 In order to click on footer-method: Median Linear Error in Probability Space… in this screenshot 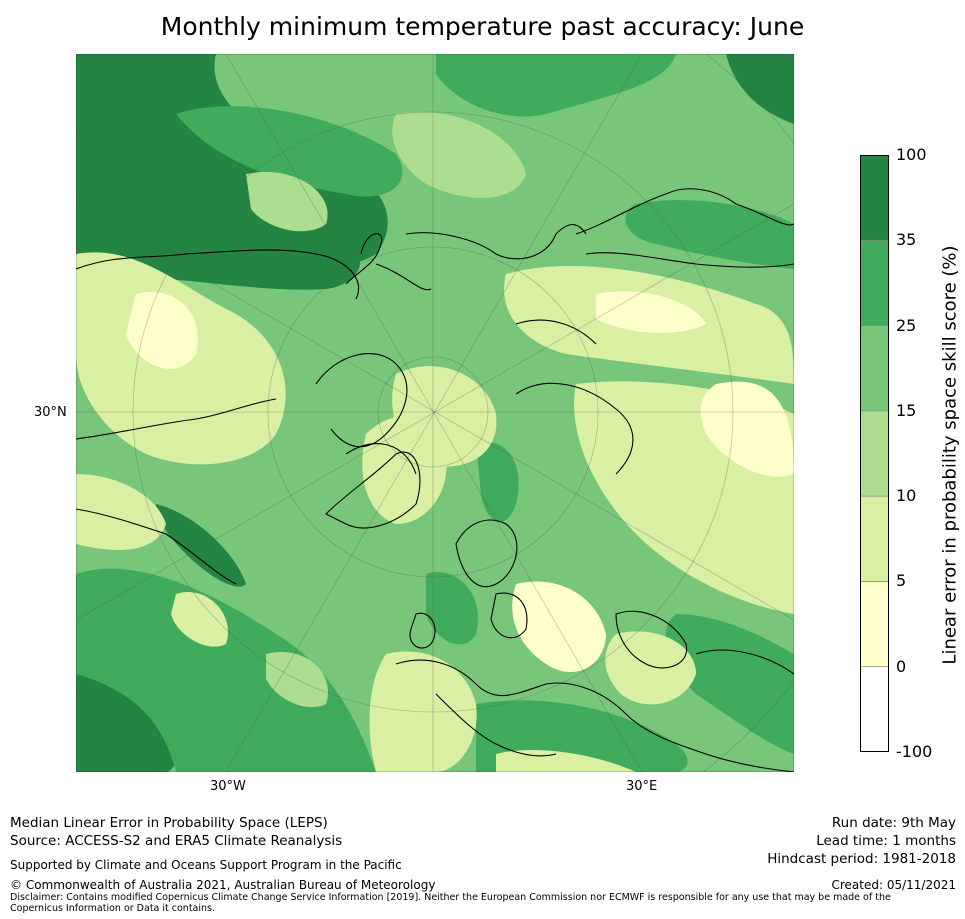, I will do `click(169, 823)`.